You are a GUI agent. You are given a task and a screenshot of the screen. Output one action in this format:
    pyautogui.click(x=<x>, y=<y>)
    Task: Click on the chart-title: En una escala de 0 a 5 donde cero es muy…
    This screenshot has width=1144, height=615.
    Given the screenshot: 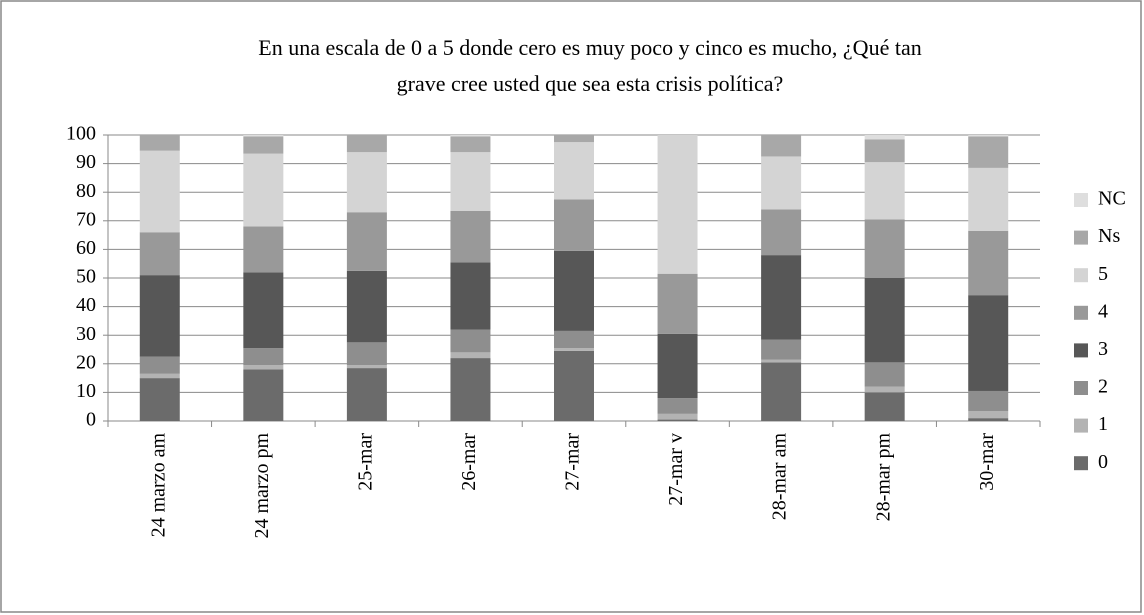 What is the action you would take?
    pyautogui.click(x=589, y=47)
    